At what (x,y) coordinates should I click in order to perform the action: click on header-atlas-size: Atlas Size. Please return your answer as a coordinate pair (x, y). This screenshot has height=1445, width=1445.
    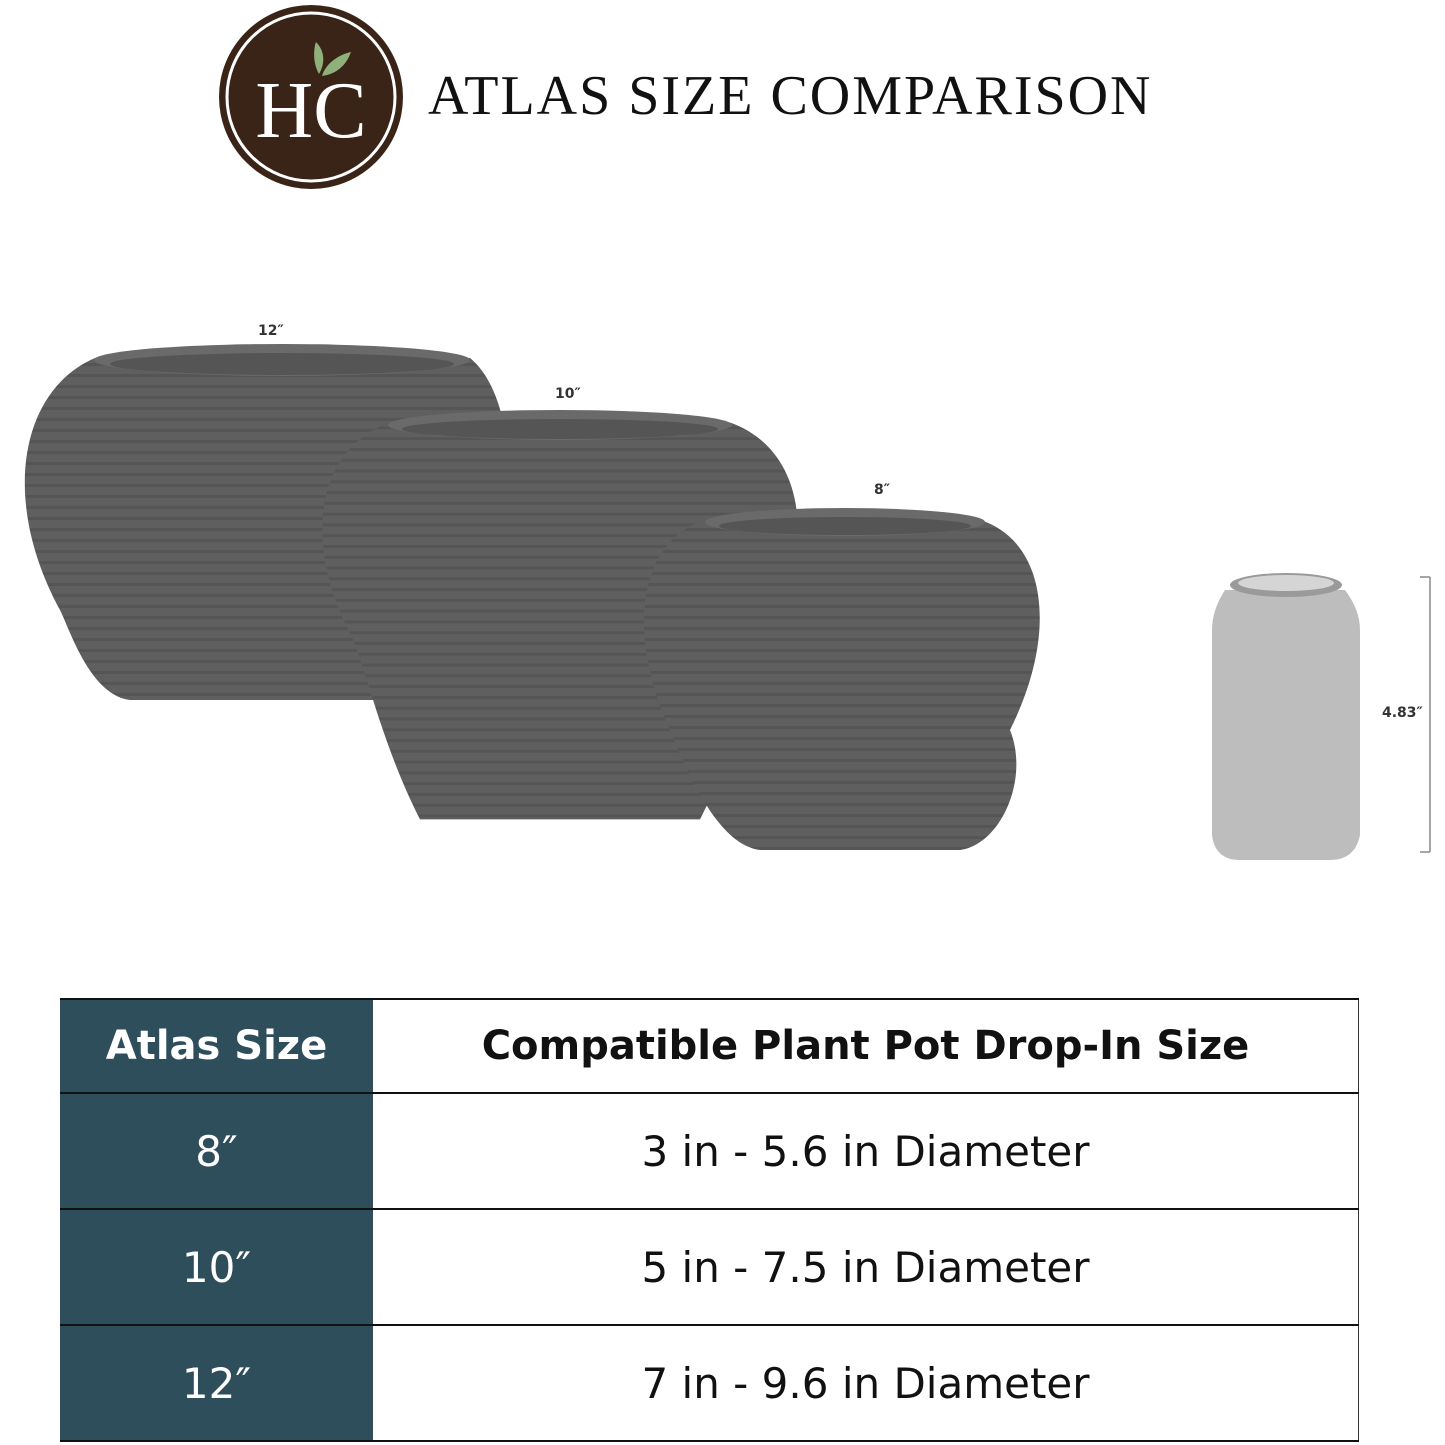
    Looking at the image, I should click on (216, 1046).